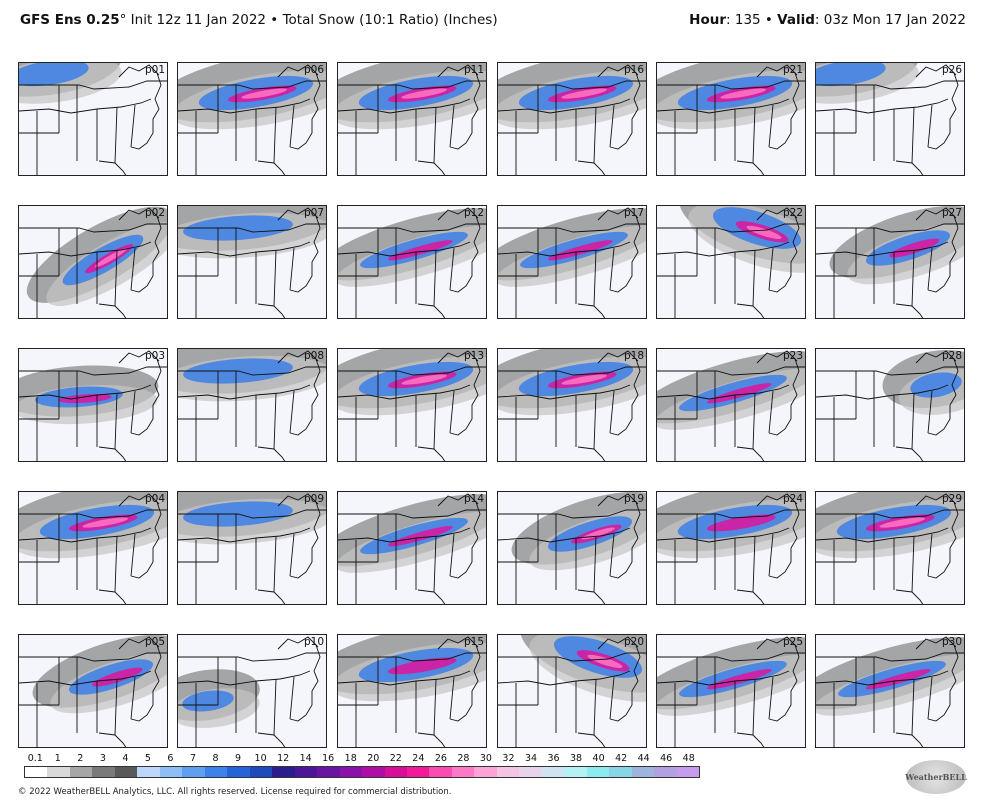 The height and width of the screenshot is (808, 984). I want to click on member-label: p24, so click(792, 499).